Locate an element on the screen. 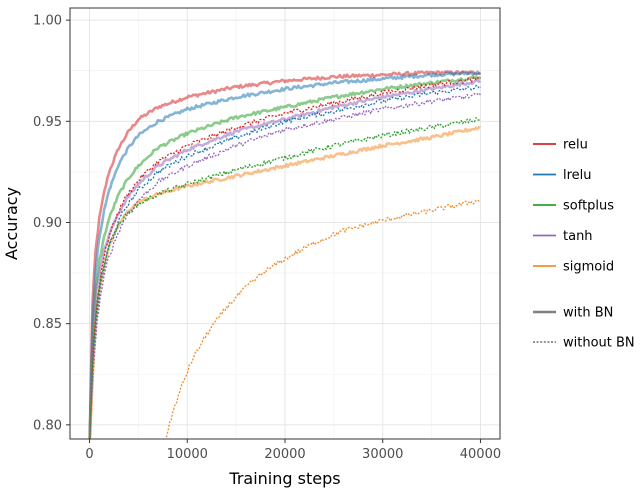 The image size is (640, 493). x-tick-label: 30000 is located at coordinates (382, 454).